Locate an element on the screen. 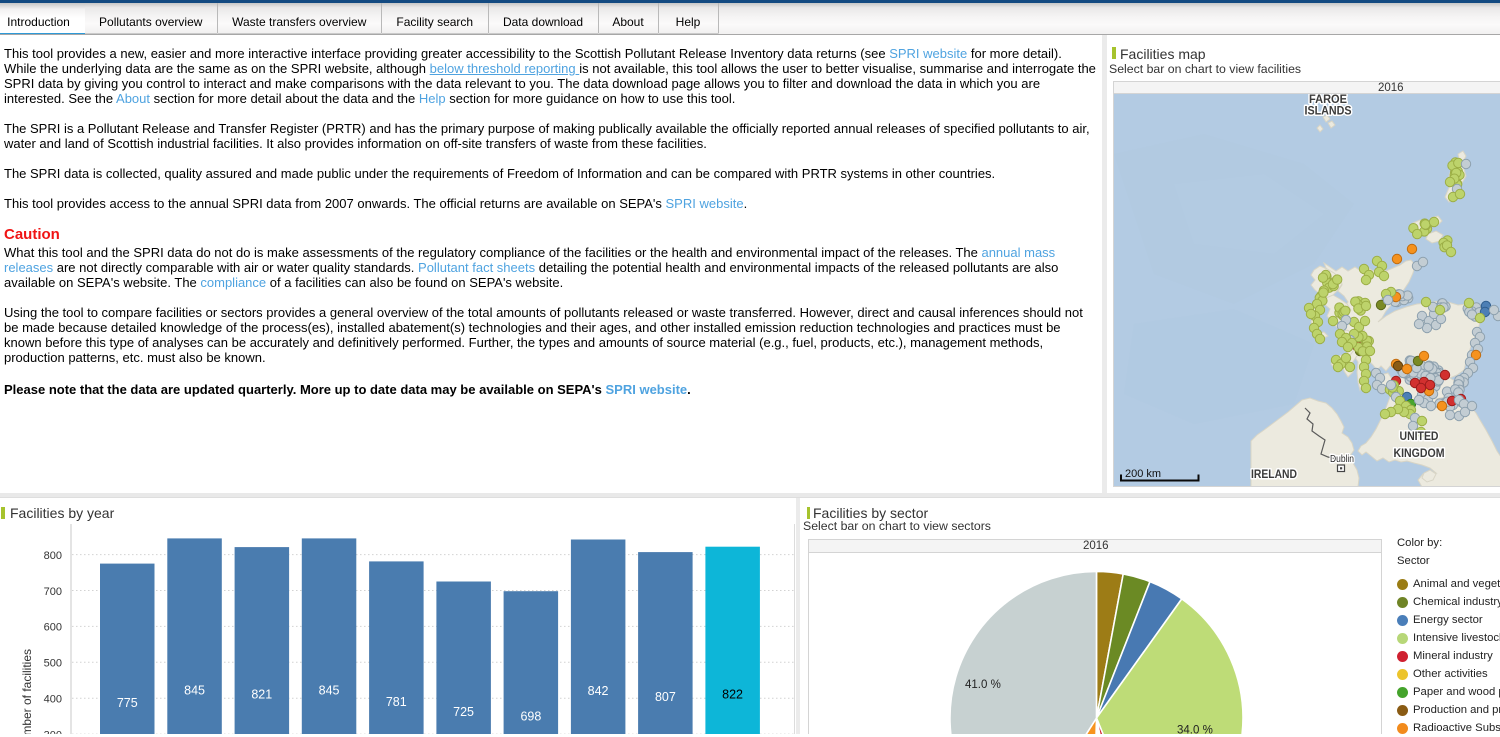  svg-text: 725 is located at coordinates (463, 712).